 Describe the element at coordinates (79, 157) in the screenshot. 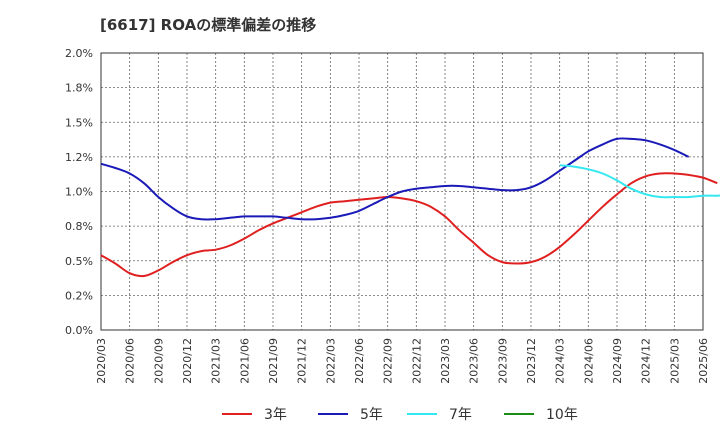

I see `y-tick-label: 1.2%` at that location.